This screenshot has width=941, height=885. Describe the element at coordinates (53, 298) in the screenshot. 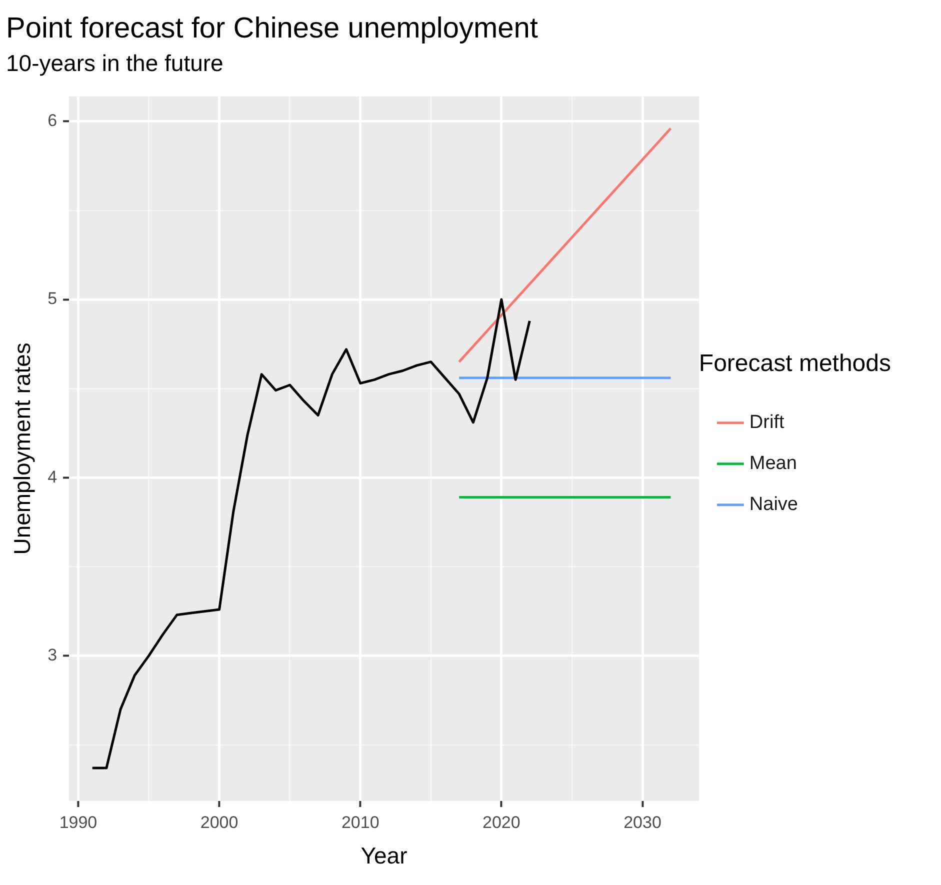

I see `y-tick-label: 5` at that location.